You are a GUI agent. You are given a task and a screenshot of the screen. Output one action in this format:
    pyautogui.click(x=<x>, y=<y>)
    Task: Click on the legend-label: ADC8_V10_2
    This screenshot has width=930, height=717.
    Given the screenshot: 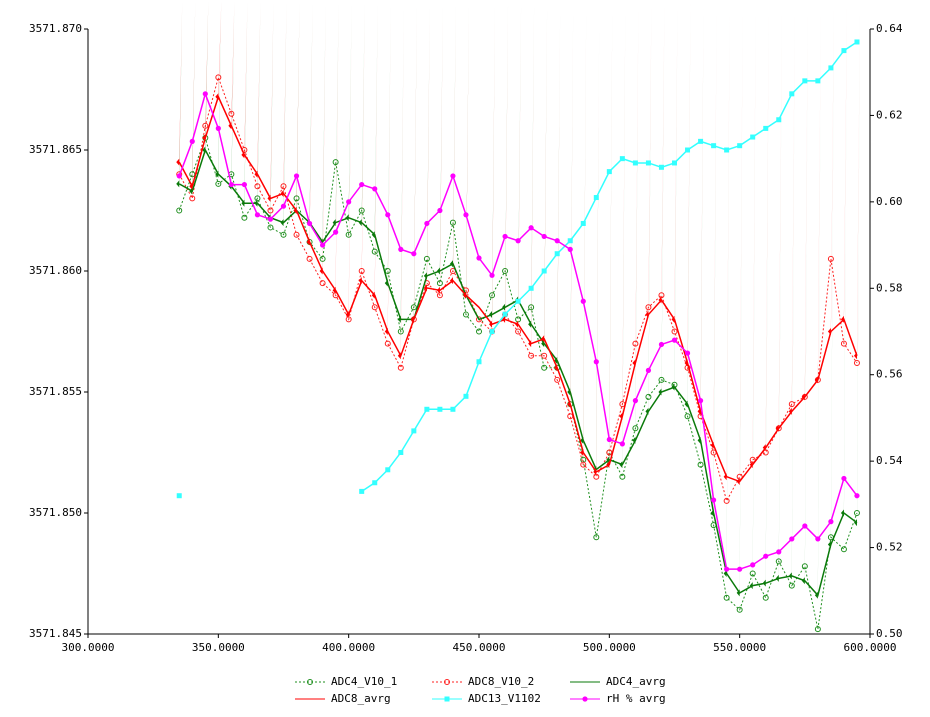 What is the action you would take?
    pyautogui.click(x=501, y=681)
    